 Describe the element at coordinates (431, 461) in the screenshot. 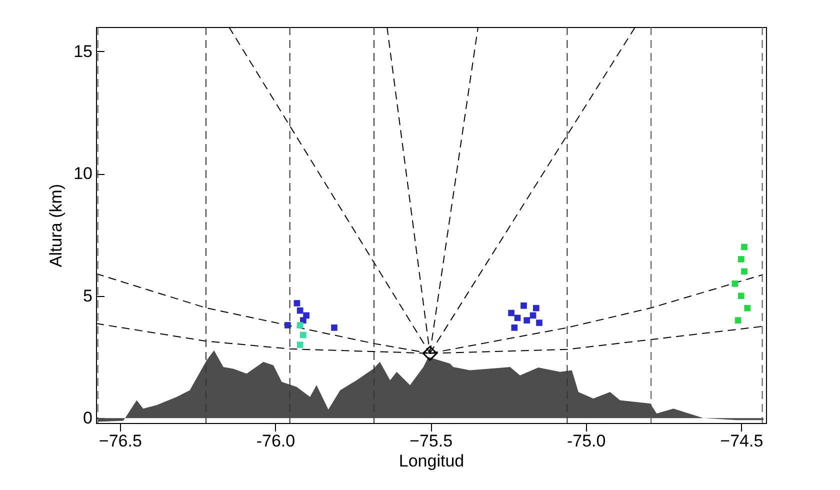

I see `x-axis-title: Longitud` at that location.